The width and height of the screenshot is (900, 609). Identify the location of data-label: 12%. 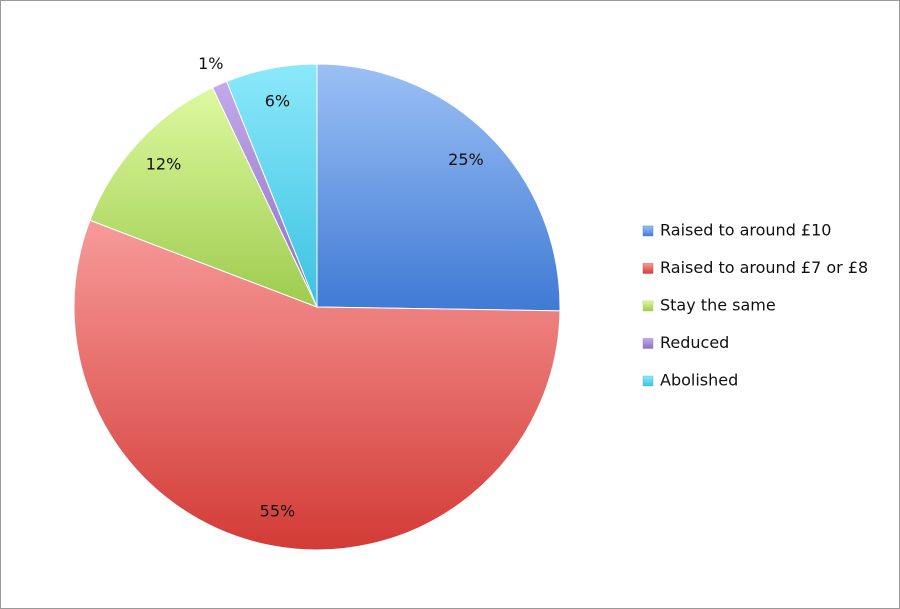
(164, 164).